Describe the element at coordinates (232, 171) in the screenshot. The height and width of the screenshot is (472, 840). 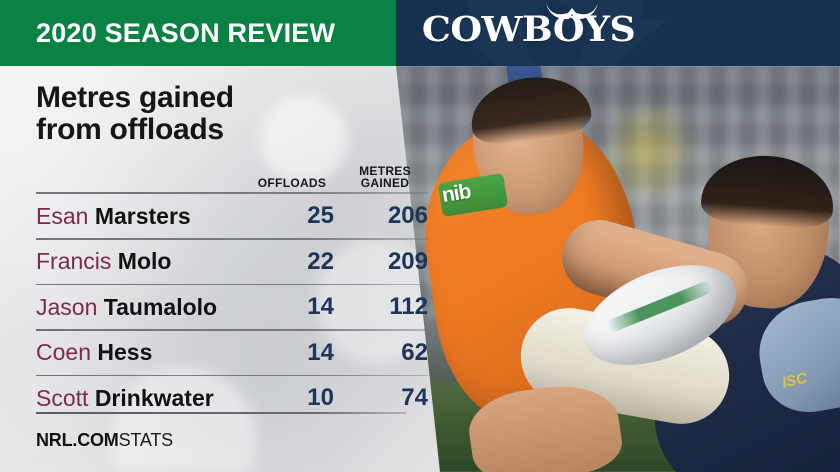
I see `table-header-row: OFFLOADS METRES GAINED` at that location.